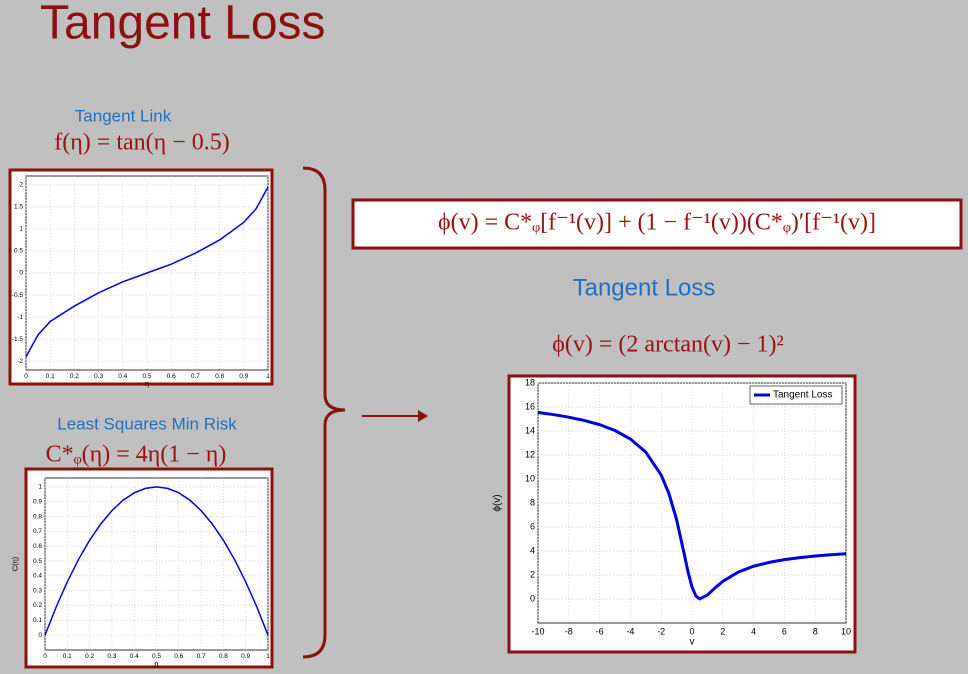 This screenshot has width=968, height=674. Describe the element at coordinates (530, 430) in the screenshot. I see `y-tick-label: 14` at that location.